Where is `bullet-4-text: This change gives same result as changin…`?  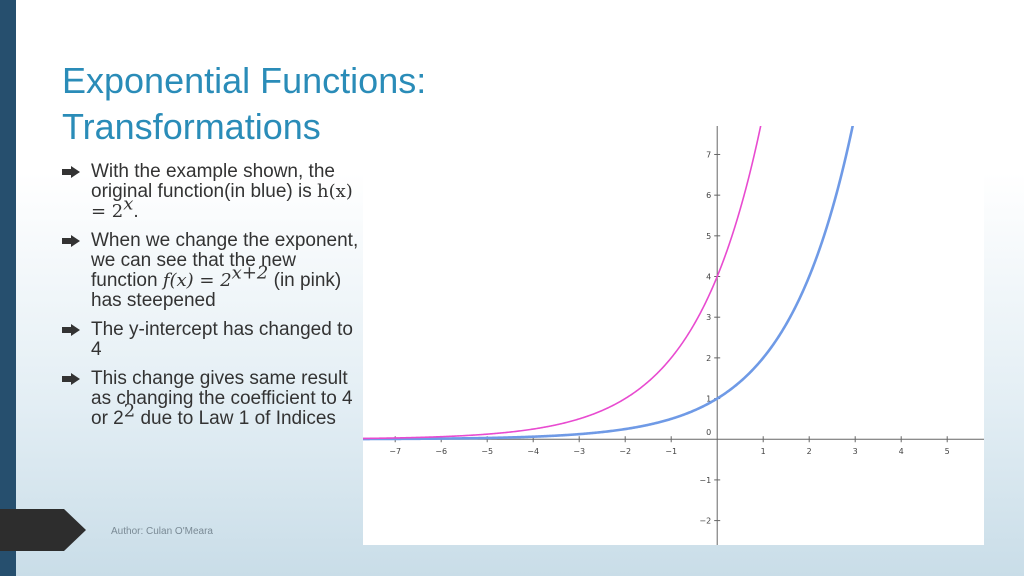 bullet-4-text: This change gives same result as changin… is located at coordinates (222, 398).